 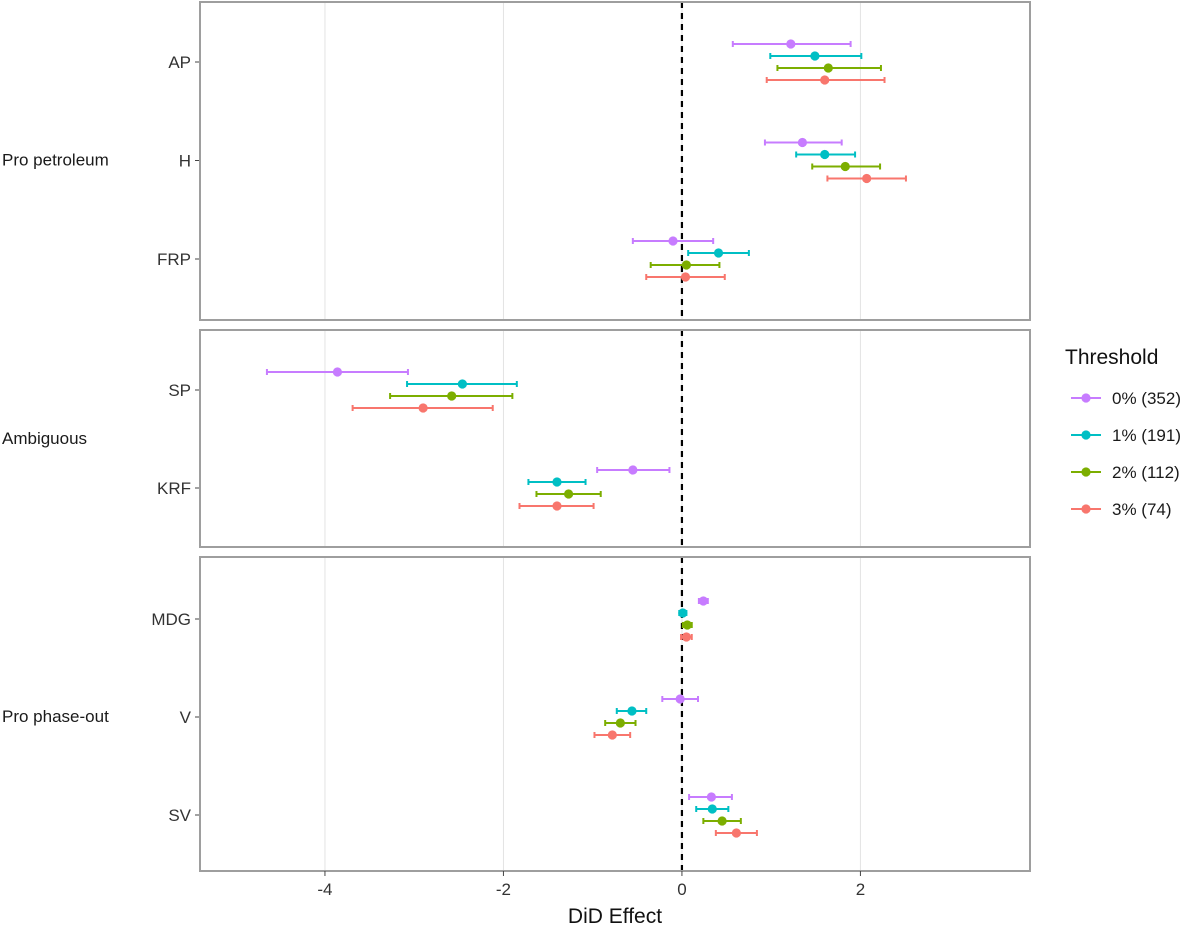 I want to click on x-tick-label: 0, so click(x=681, y=889).